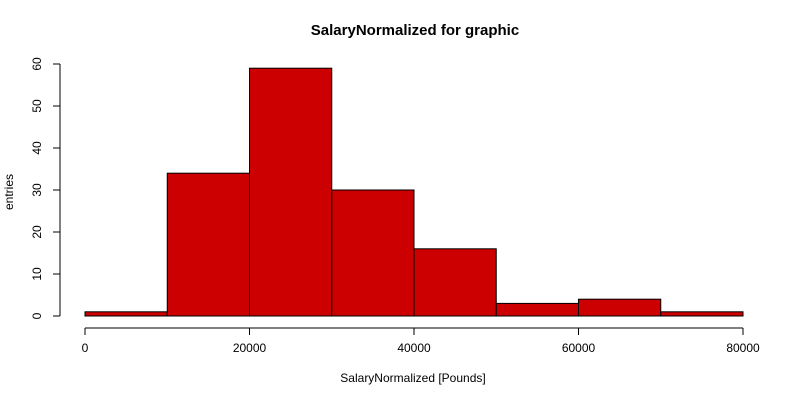  I want to click on x-tick-label: 0, so click(85, 348).